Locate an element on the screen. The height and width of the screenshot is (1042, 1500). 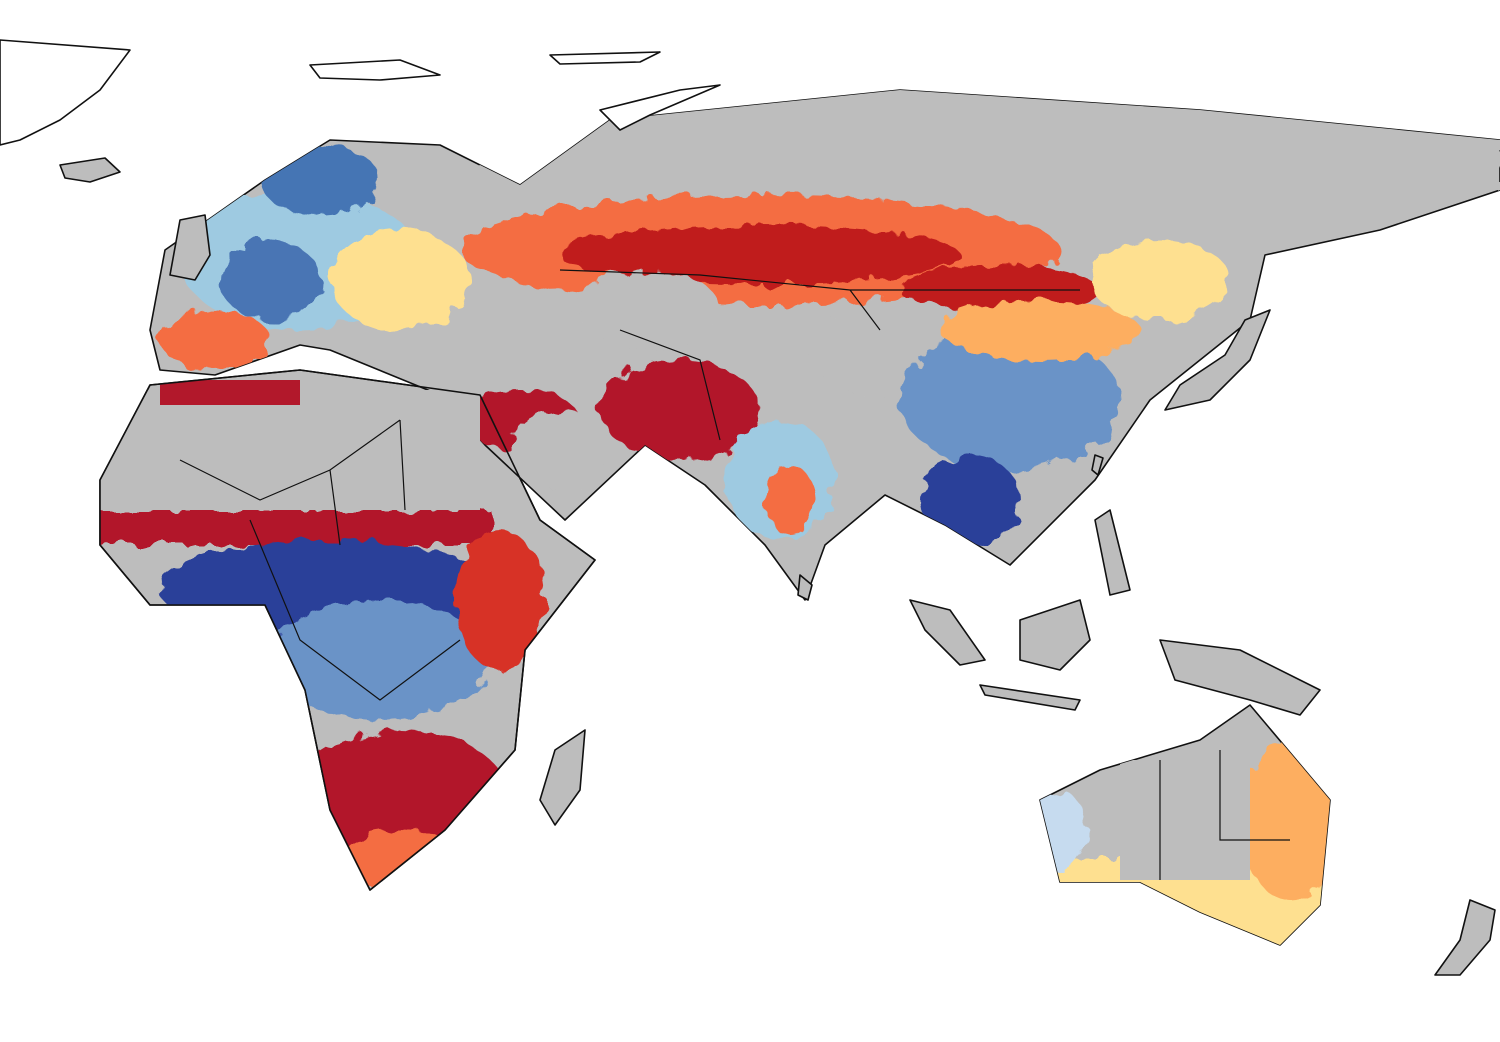
borneo is located at coordinates (1055, 635).